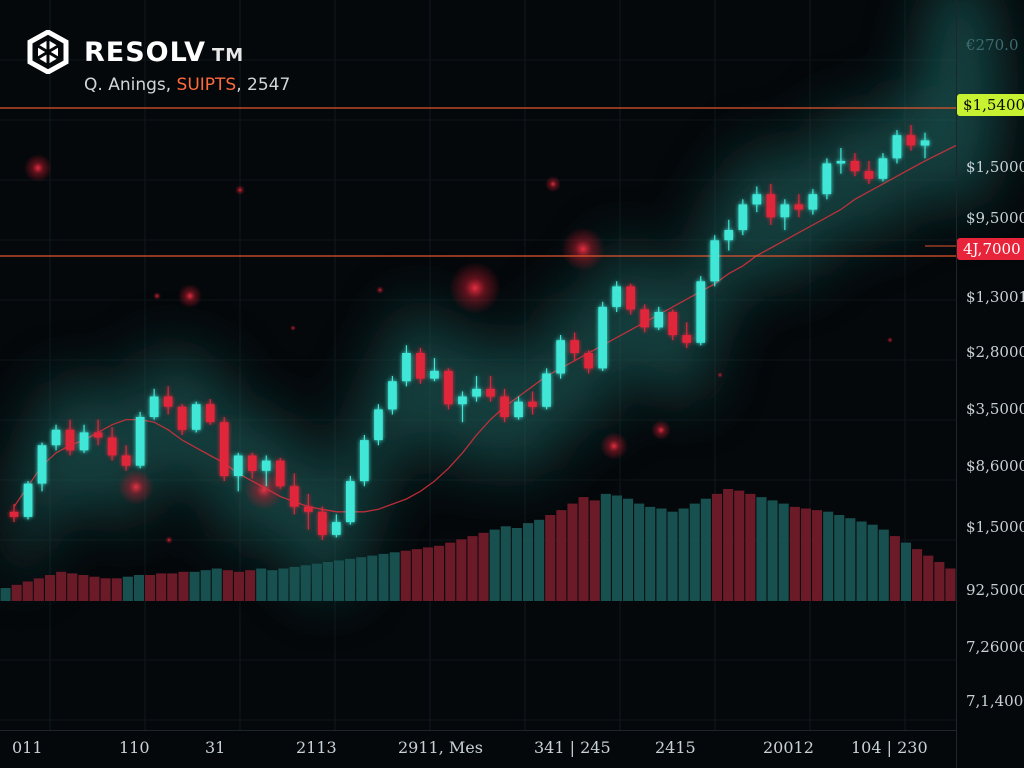 The height and width of the screenshot is (768, 1024). What do you see at coordinates (990, 249) in the screenshot?
I see `price-tag-level: 4J,7000` at bounding box center [990, 249].